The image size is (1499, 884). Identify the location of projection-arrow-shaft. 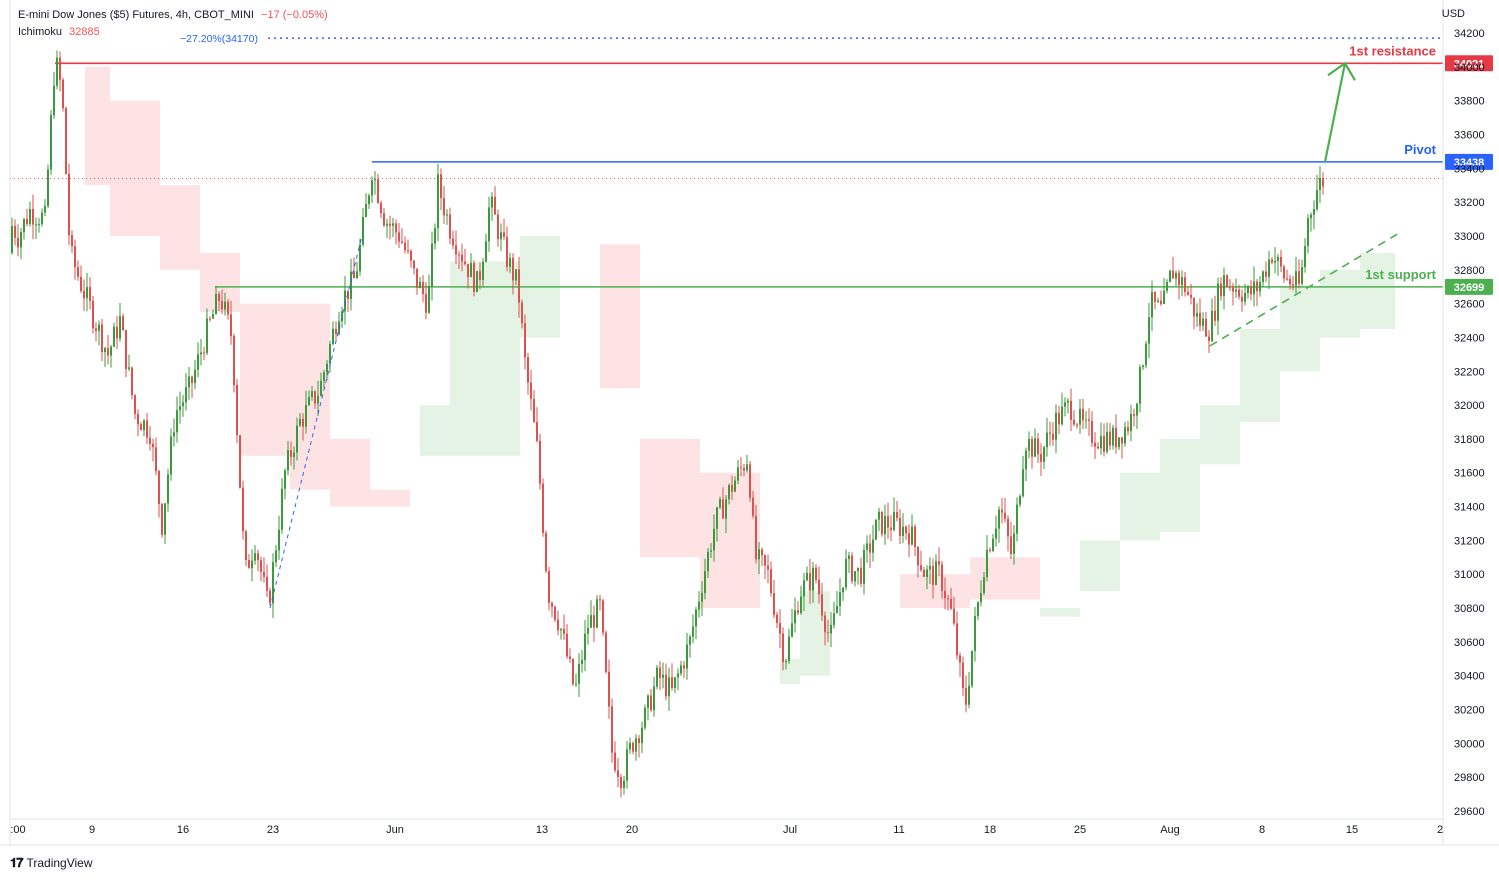
(1335, 113).